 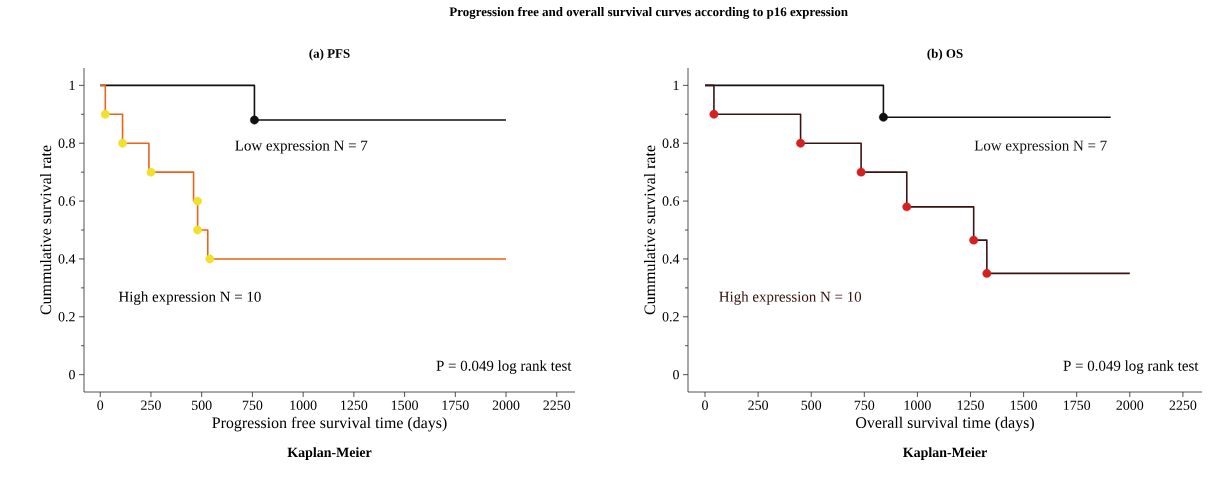 What do you see at coordinates (945, 54) in the screenshot?
I see `chart-title: (b) OS` at bounding box center [945, 54].